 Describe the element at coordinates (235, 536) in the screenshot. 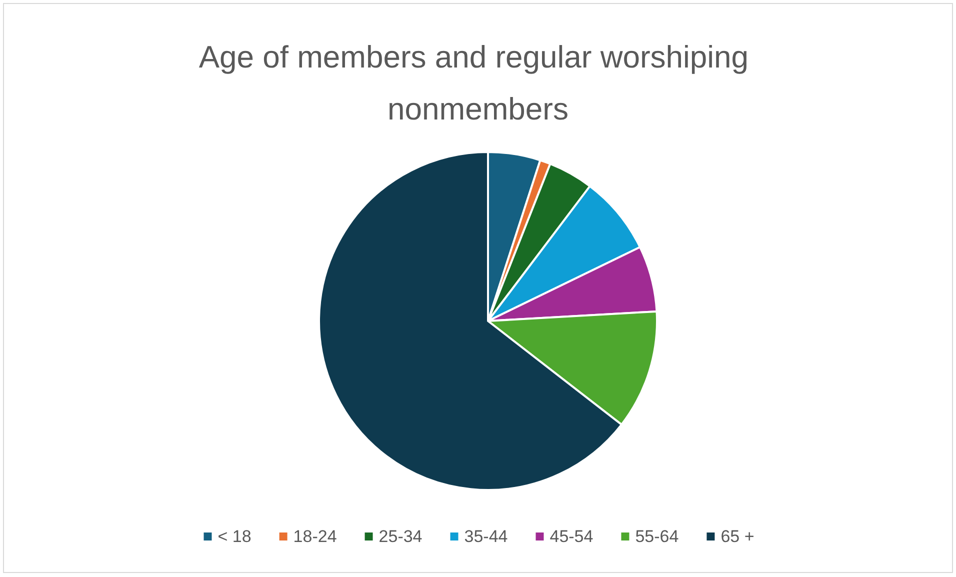

I see `legend-label: < 18` at that location.